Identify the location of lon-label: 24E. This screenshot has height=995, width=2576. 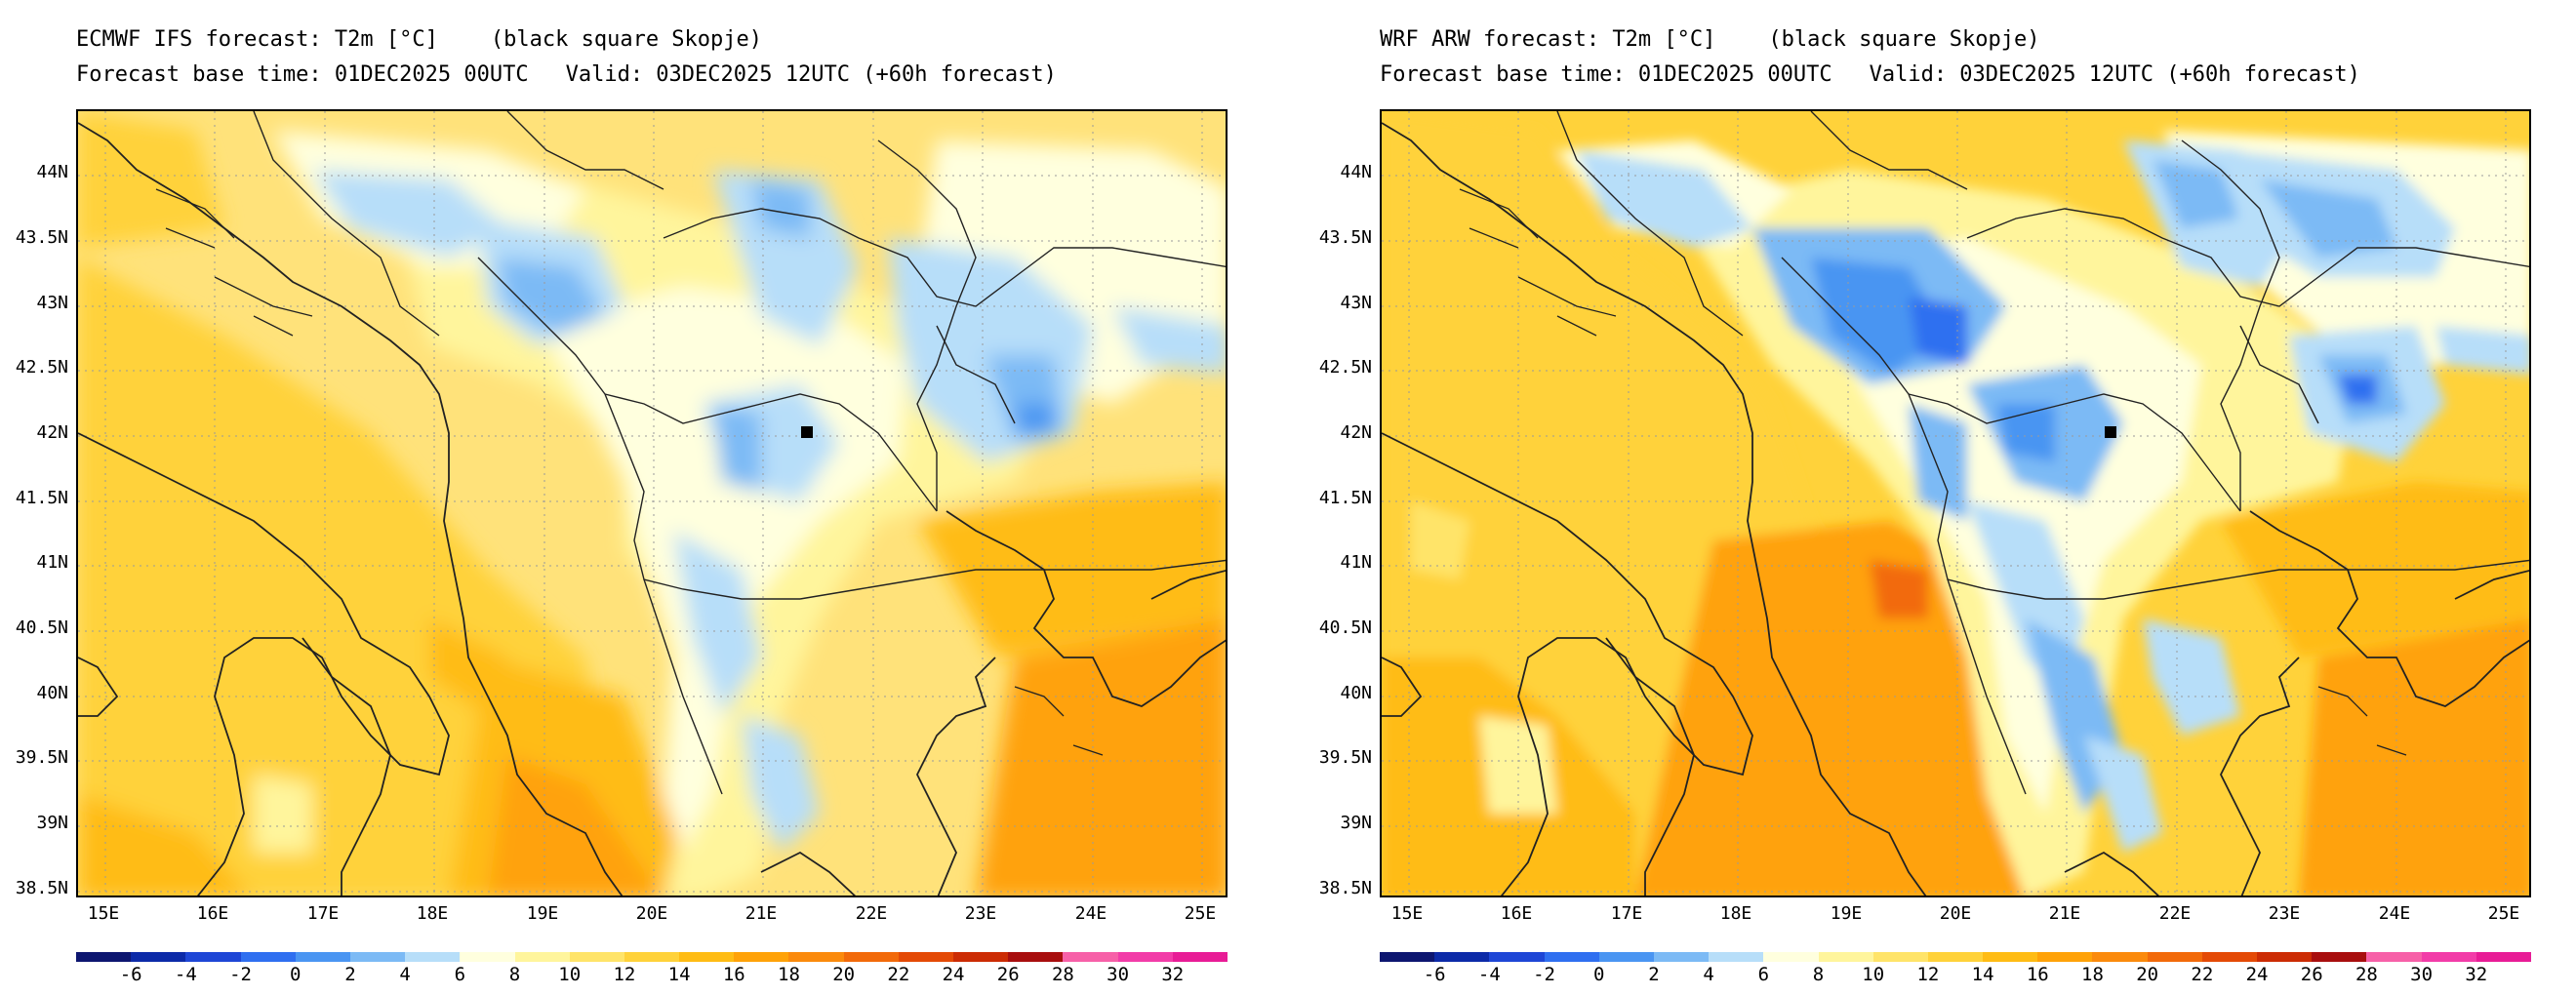
(2394, 913).